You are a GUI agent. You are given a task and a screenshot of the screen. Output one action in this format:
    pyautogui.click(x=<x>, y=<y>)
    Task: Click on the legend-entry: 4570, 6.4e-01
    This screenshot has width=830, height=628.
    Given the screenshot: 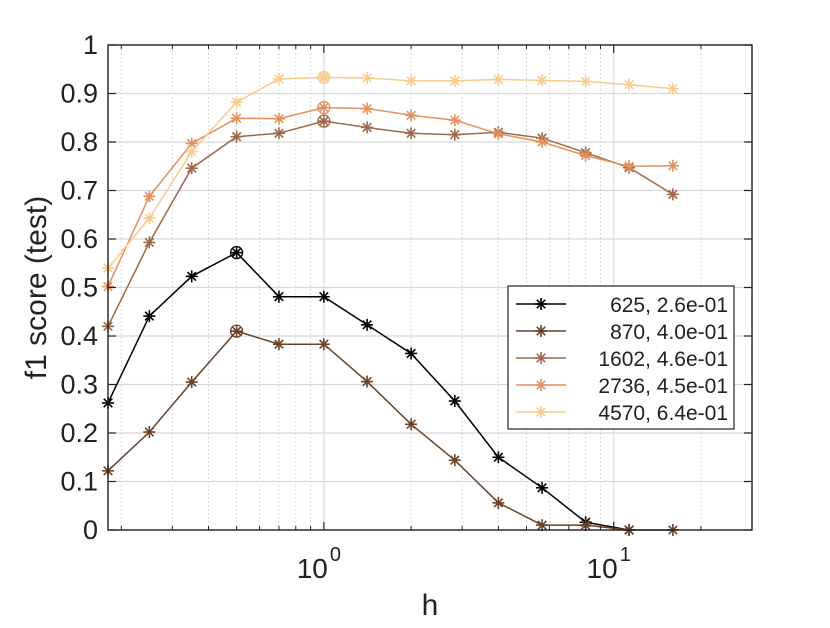 What is the action you would take?
    pyautogui.click(x=622, y=413)
    